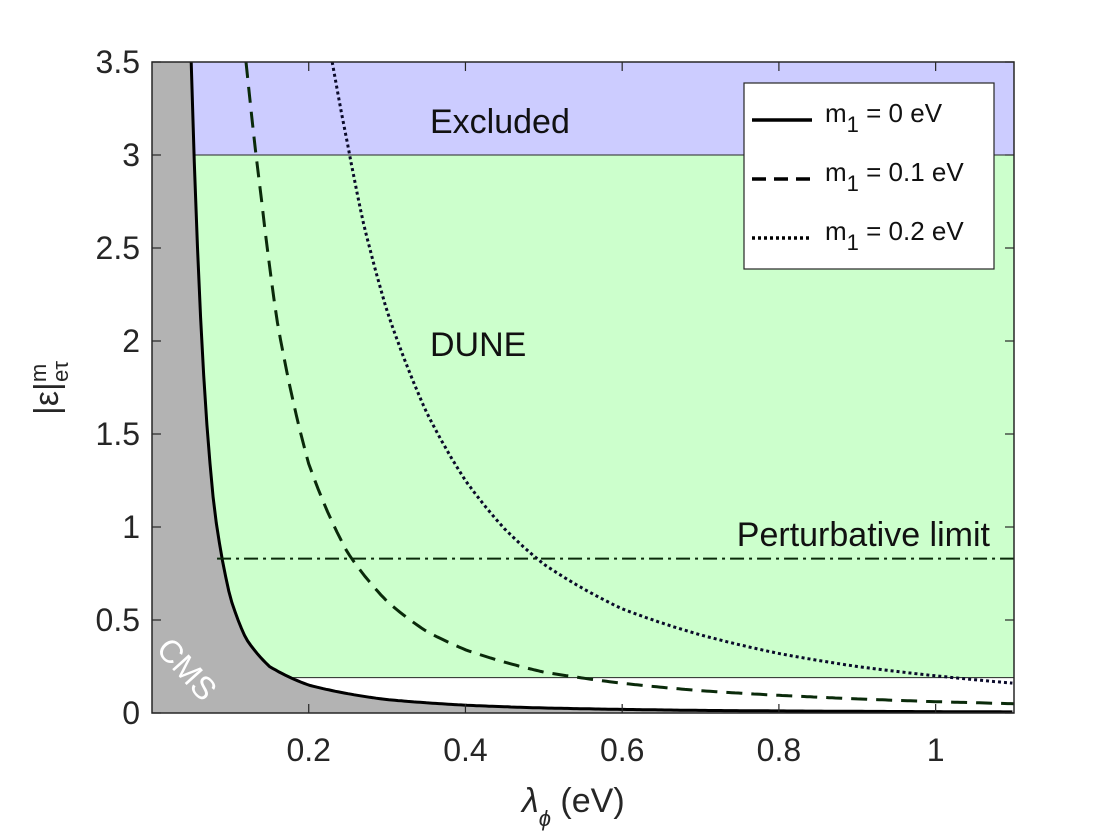  Describe the element at coordinates (118, 62) in the screenshot. I see `y-tick-label-7: 3.5` at that location.